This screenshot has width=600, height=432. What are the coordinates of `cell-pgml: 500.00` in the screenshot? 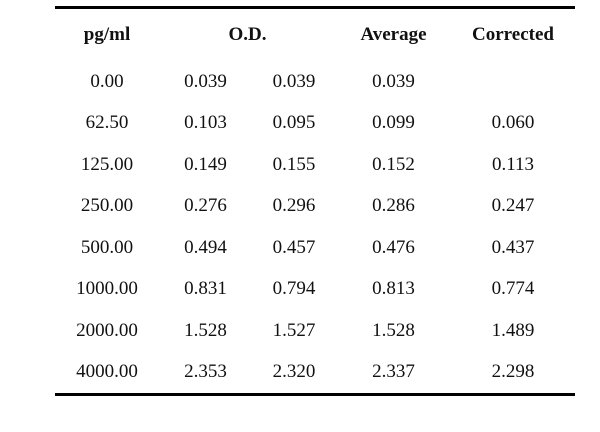 It's located at (107, 247).